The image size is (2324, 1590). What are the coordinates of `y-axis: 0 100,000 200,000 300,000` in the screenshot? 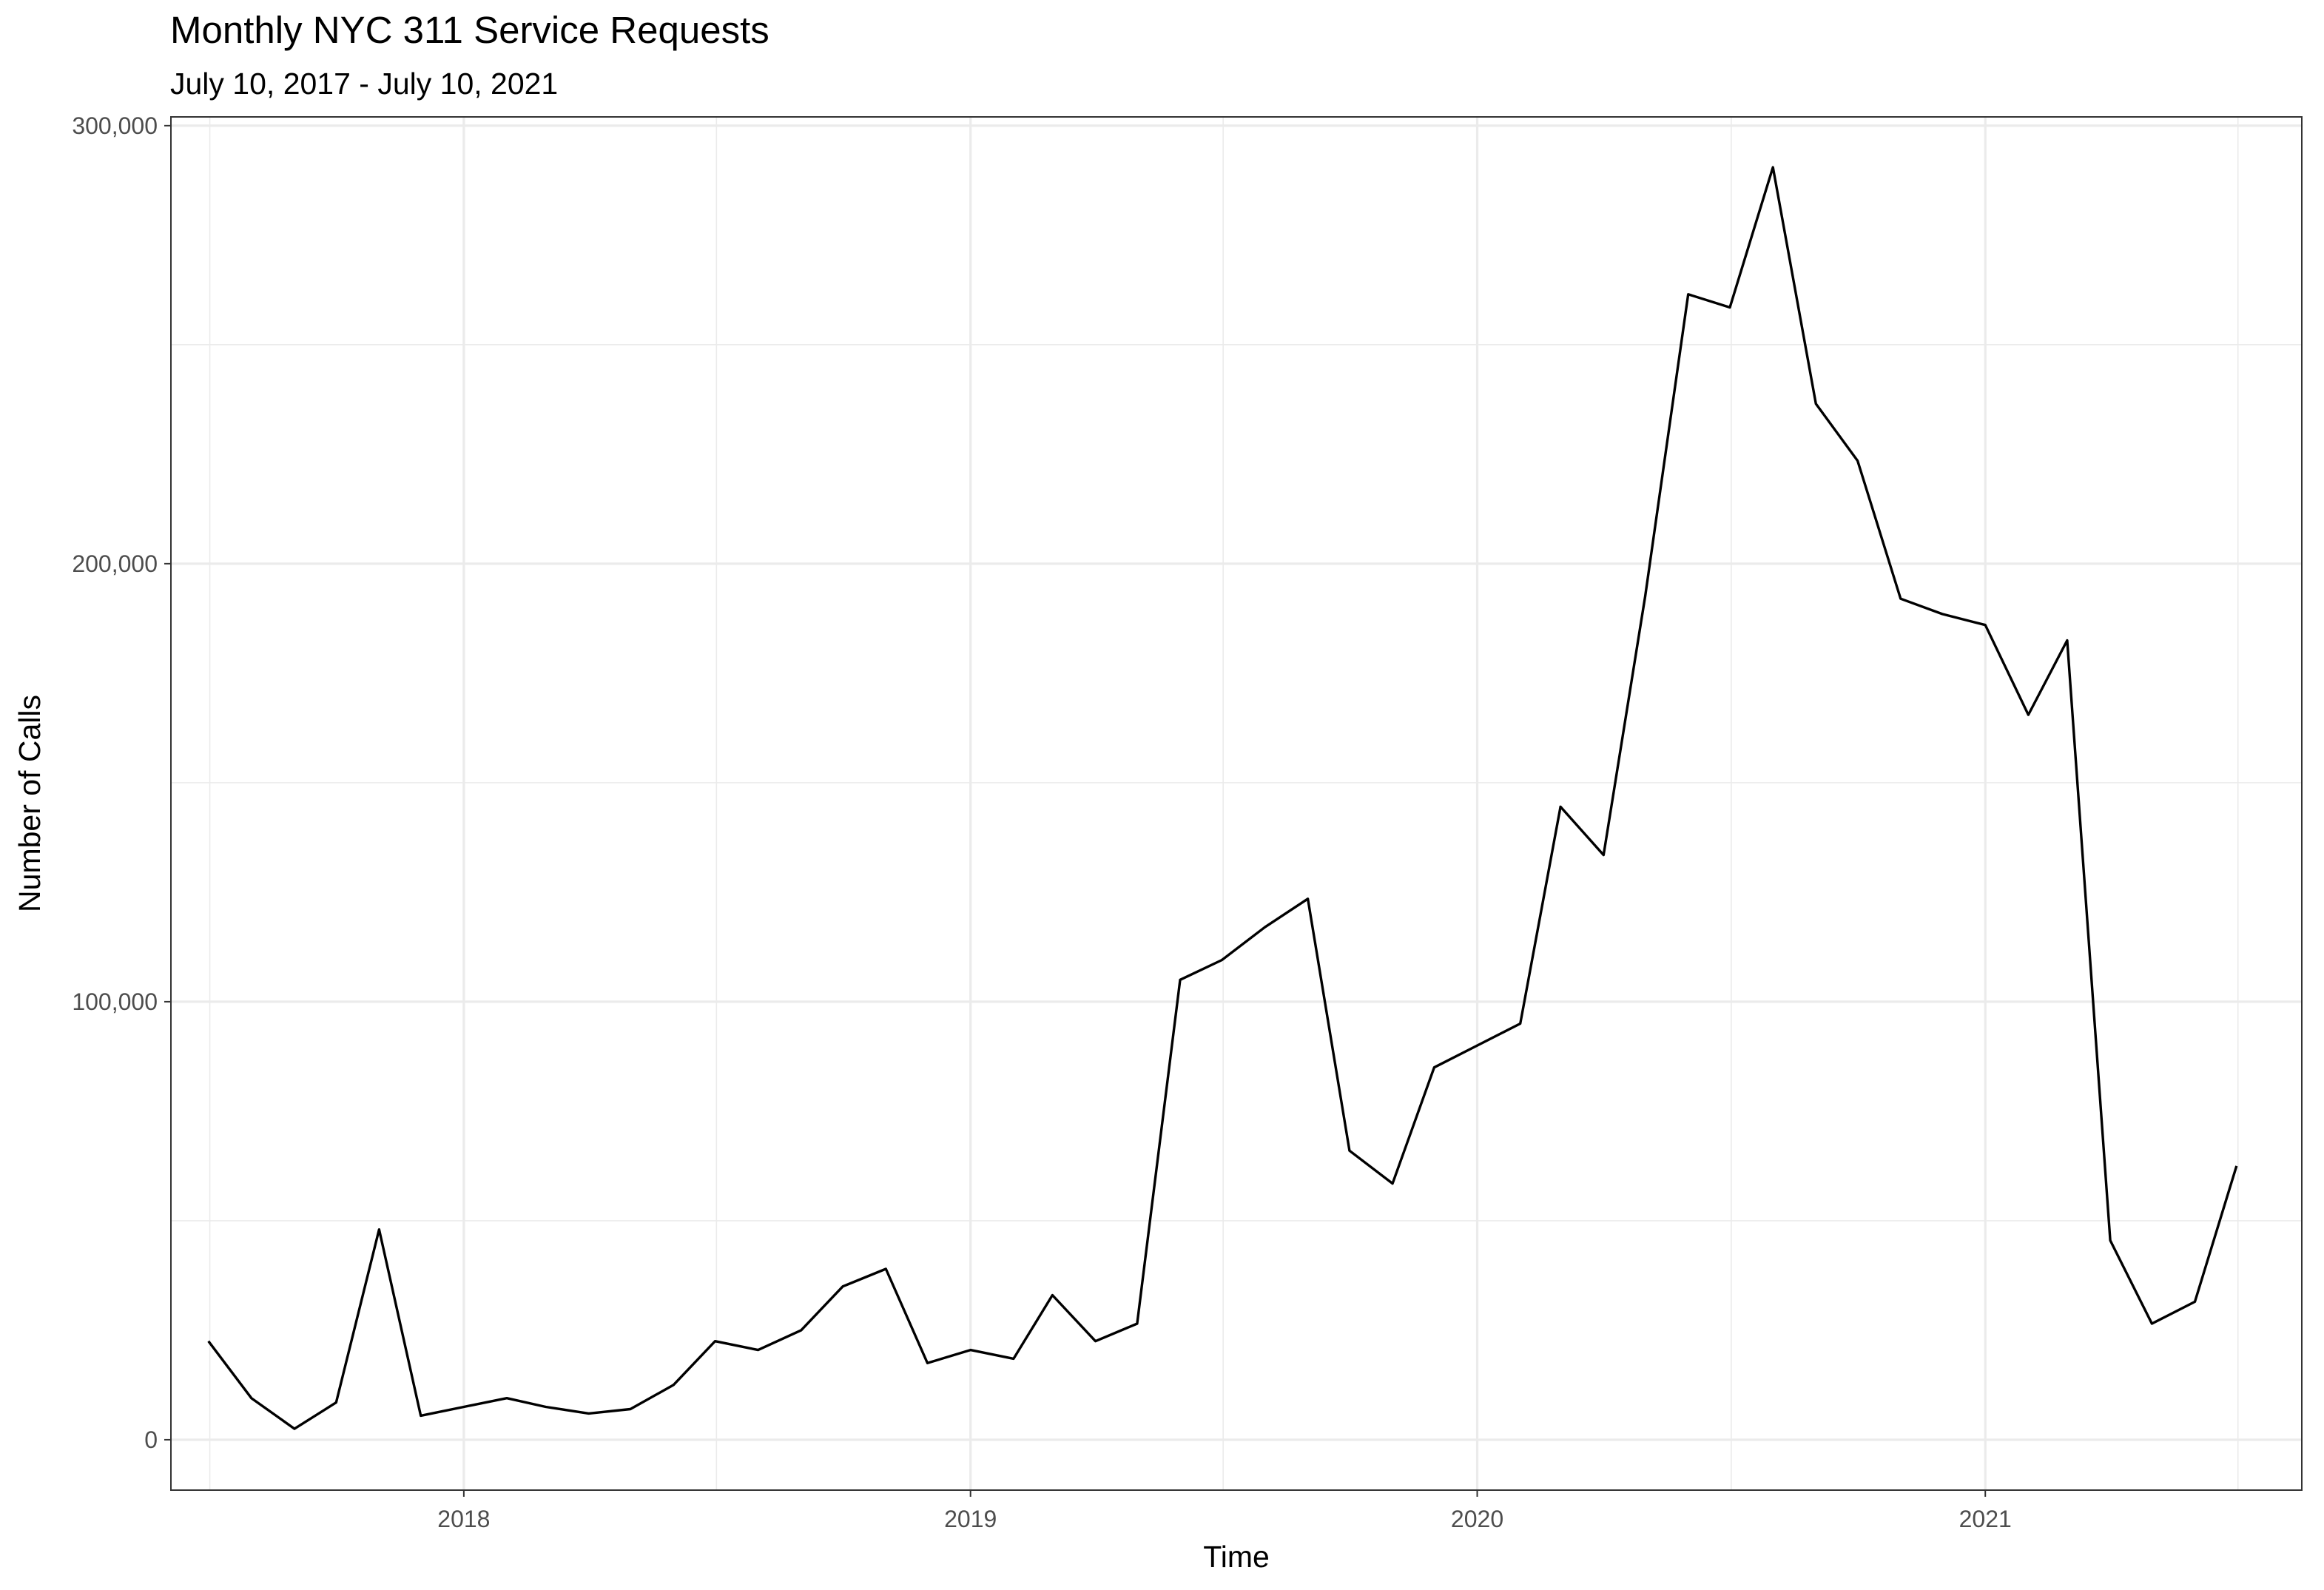 It's located at (121, 782).